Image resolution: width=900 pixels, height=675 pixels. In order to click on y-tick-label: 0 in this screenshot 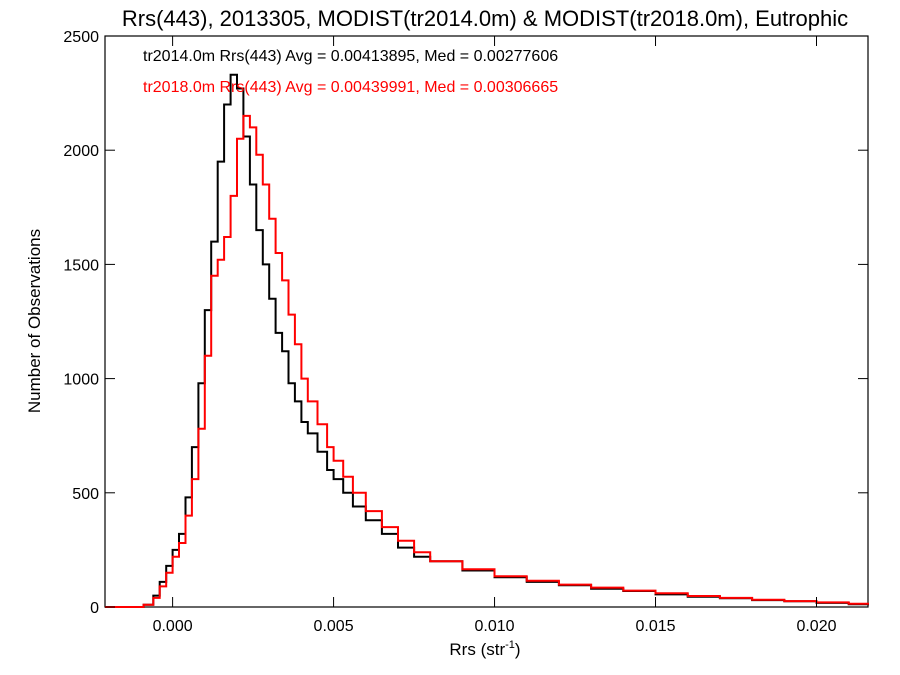, I will do `click(94, 608)`.